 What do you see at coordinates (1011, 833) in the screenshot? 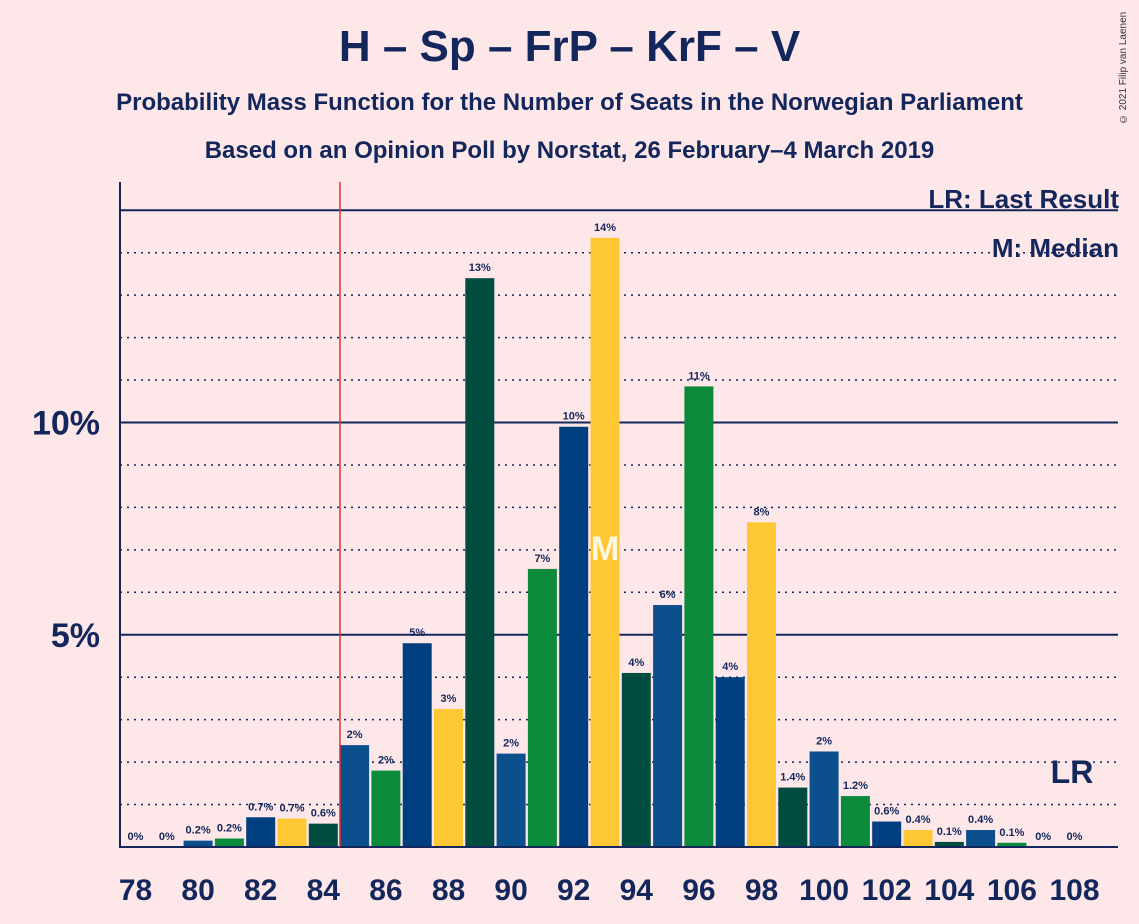
I see `bar-label-106: 0.1%` at bounding box center [1011, 833].